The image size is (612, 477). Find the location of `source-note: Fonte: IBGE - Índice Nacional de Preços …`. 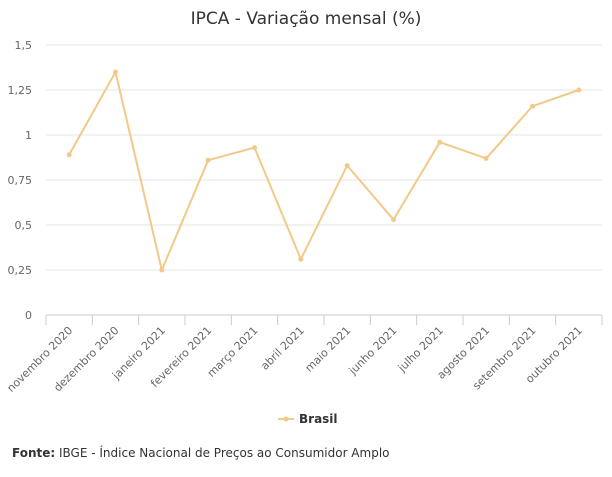

source-note: Fonte: IBGE - Índice Nacional de Preços … is located at coordinates (201, 453).